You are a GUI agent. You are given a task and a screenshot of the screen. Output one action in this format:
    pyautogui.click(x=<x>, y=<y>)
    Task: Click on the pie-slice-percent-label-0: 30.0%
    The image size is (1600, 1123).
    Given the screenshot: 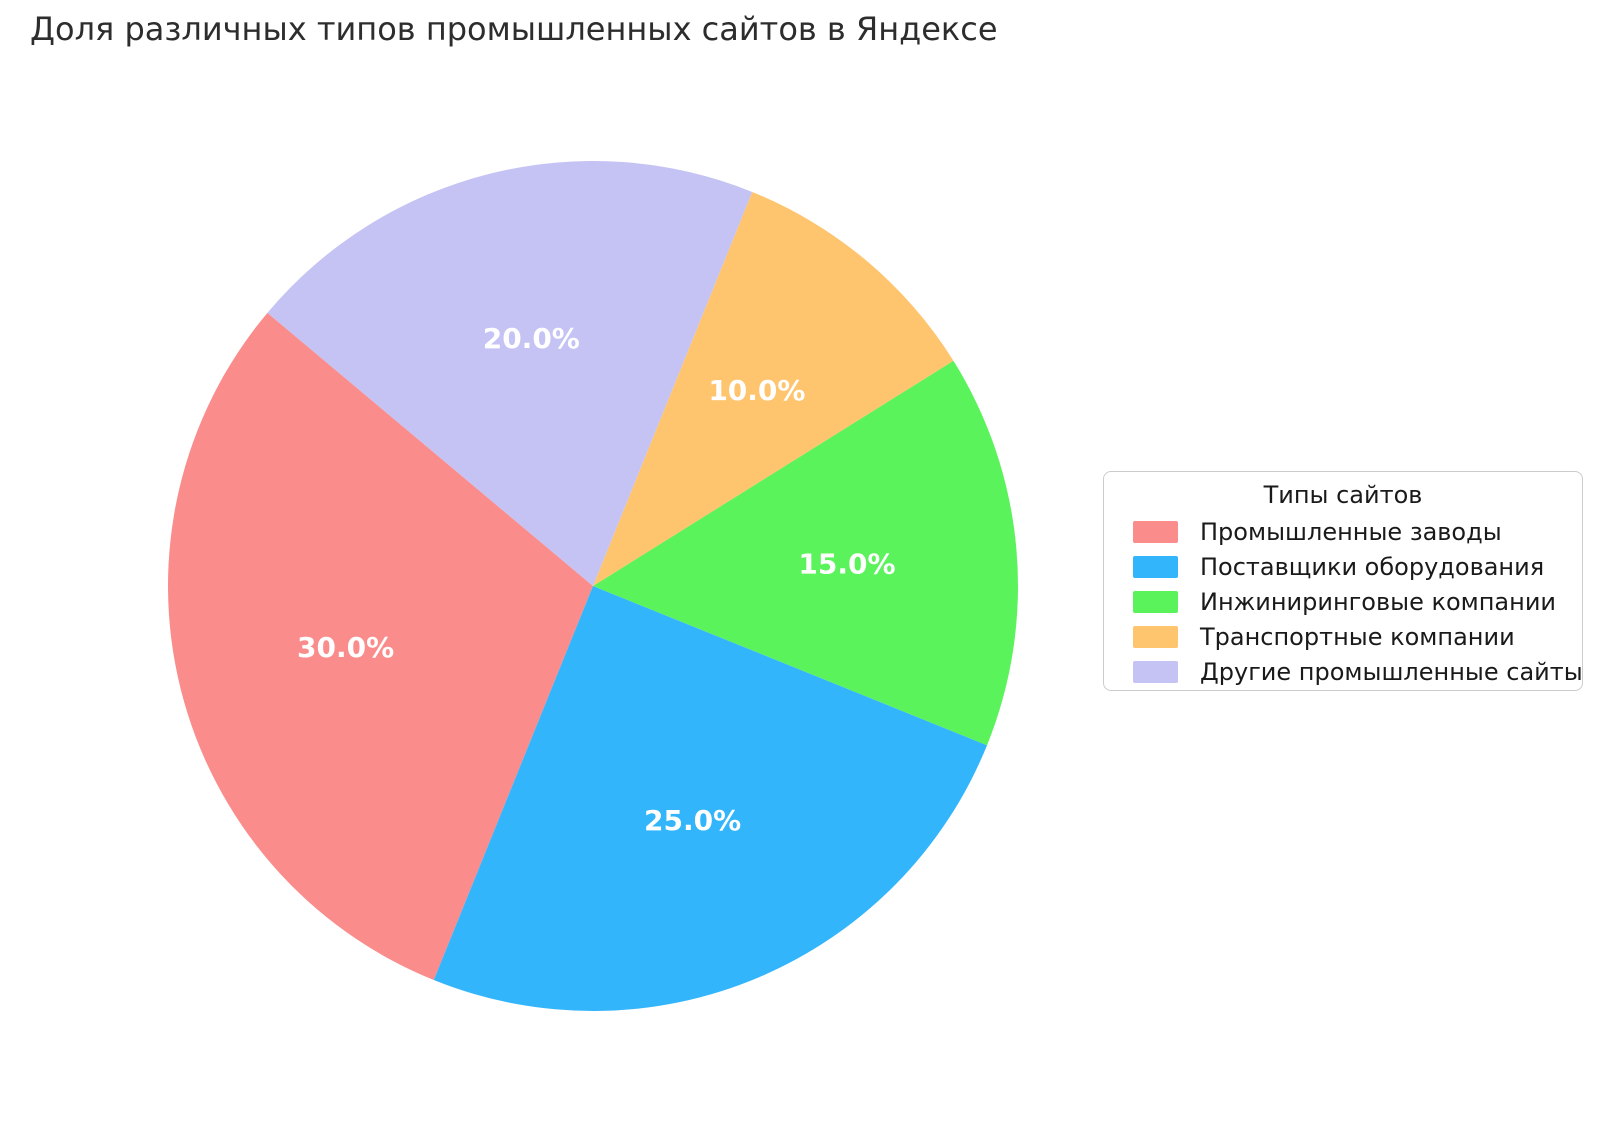 What is the action you would take?
    pyautogui.click(x=345, y=647)
    